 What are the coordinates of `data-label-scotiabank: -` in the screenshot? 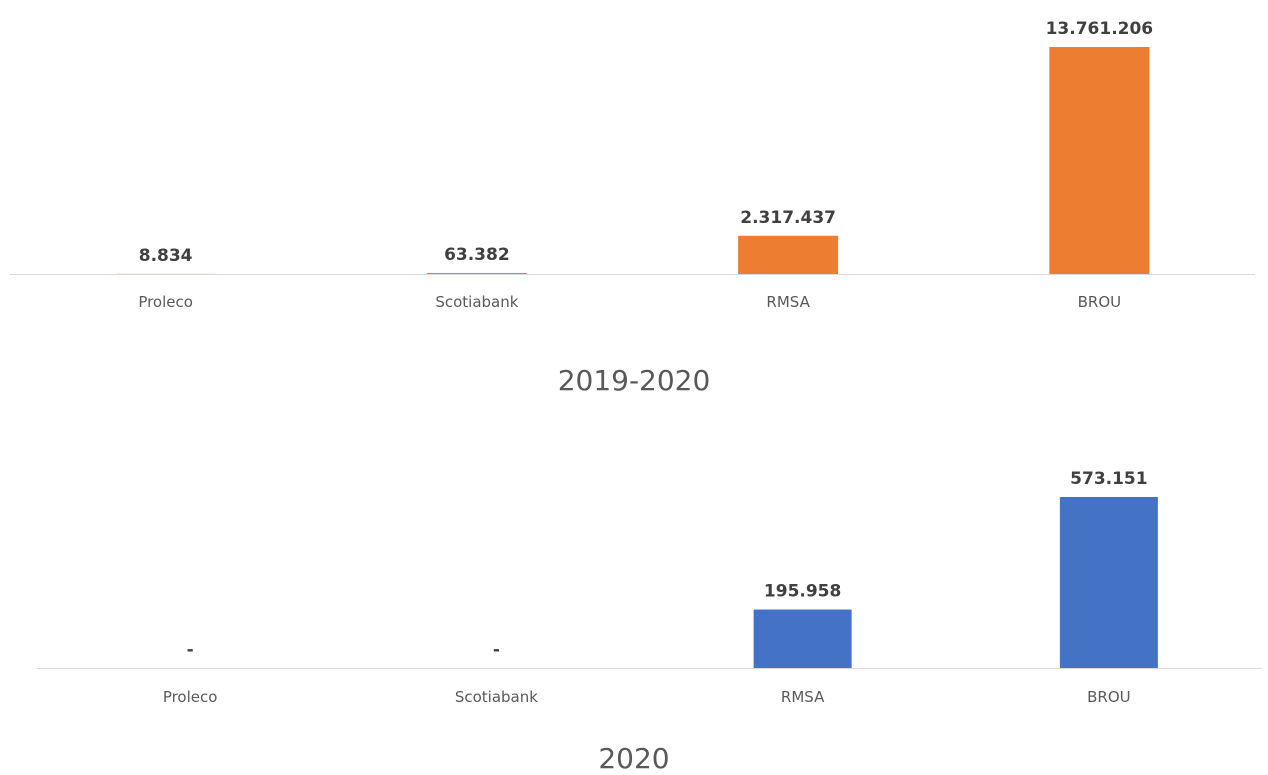 It's located at (496, 650).